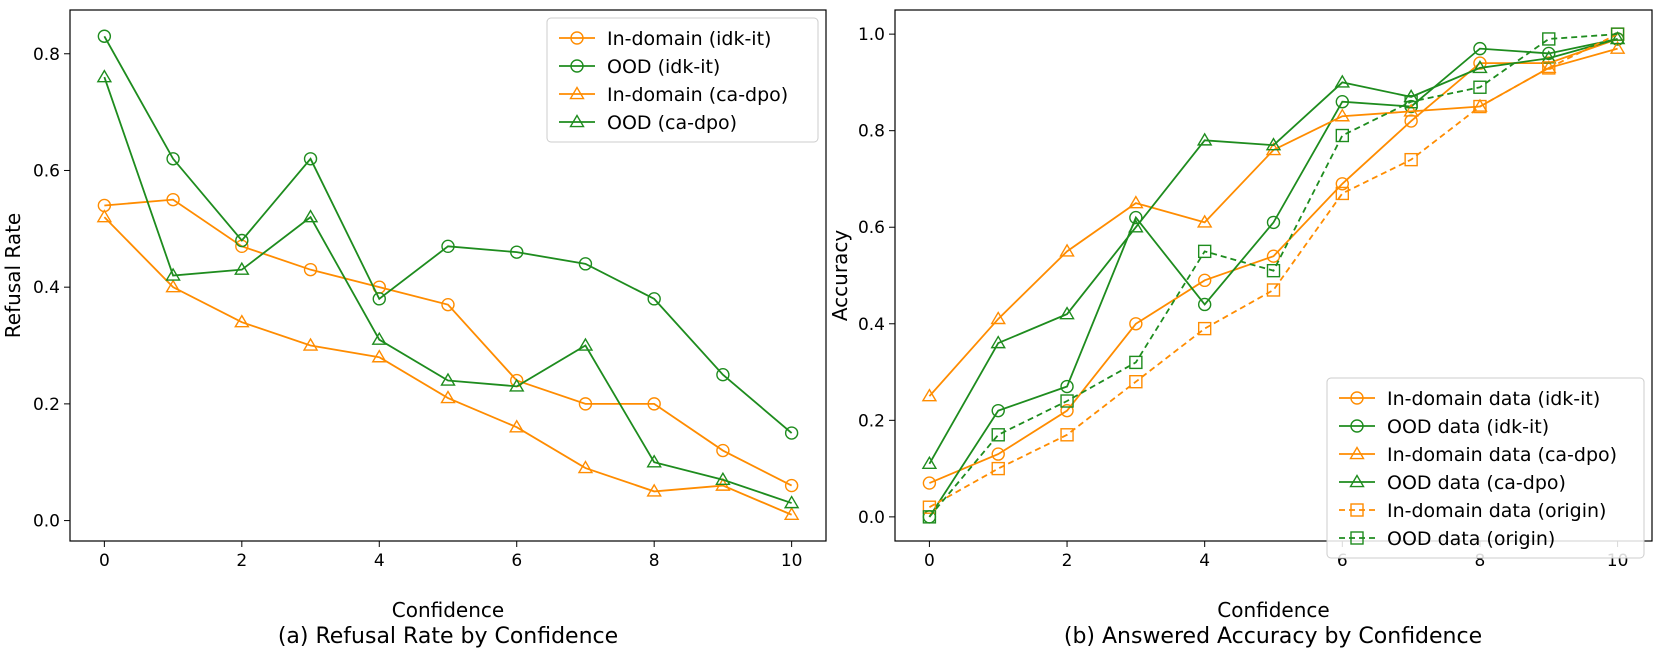  I want to click on y-tick-label: 0.2, so click(46, 405).